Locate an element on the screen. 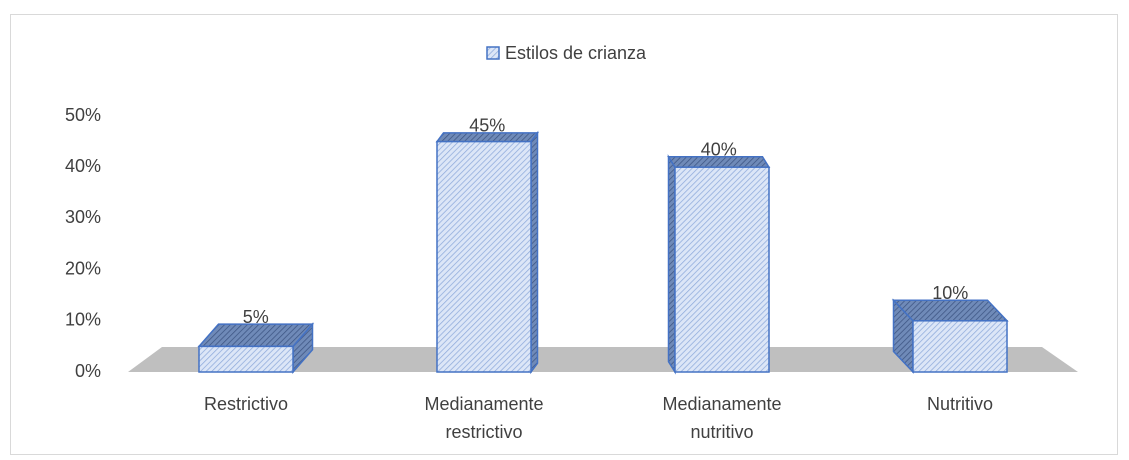 This screenshot has height=460, width=1129. value-label: 10% is located at coordinates (950, 293).